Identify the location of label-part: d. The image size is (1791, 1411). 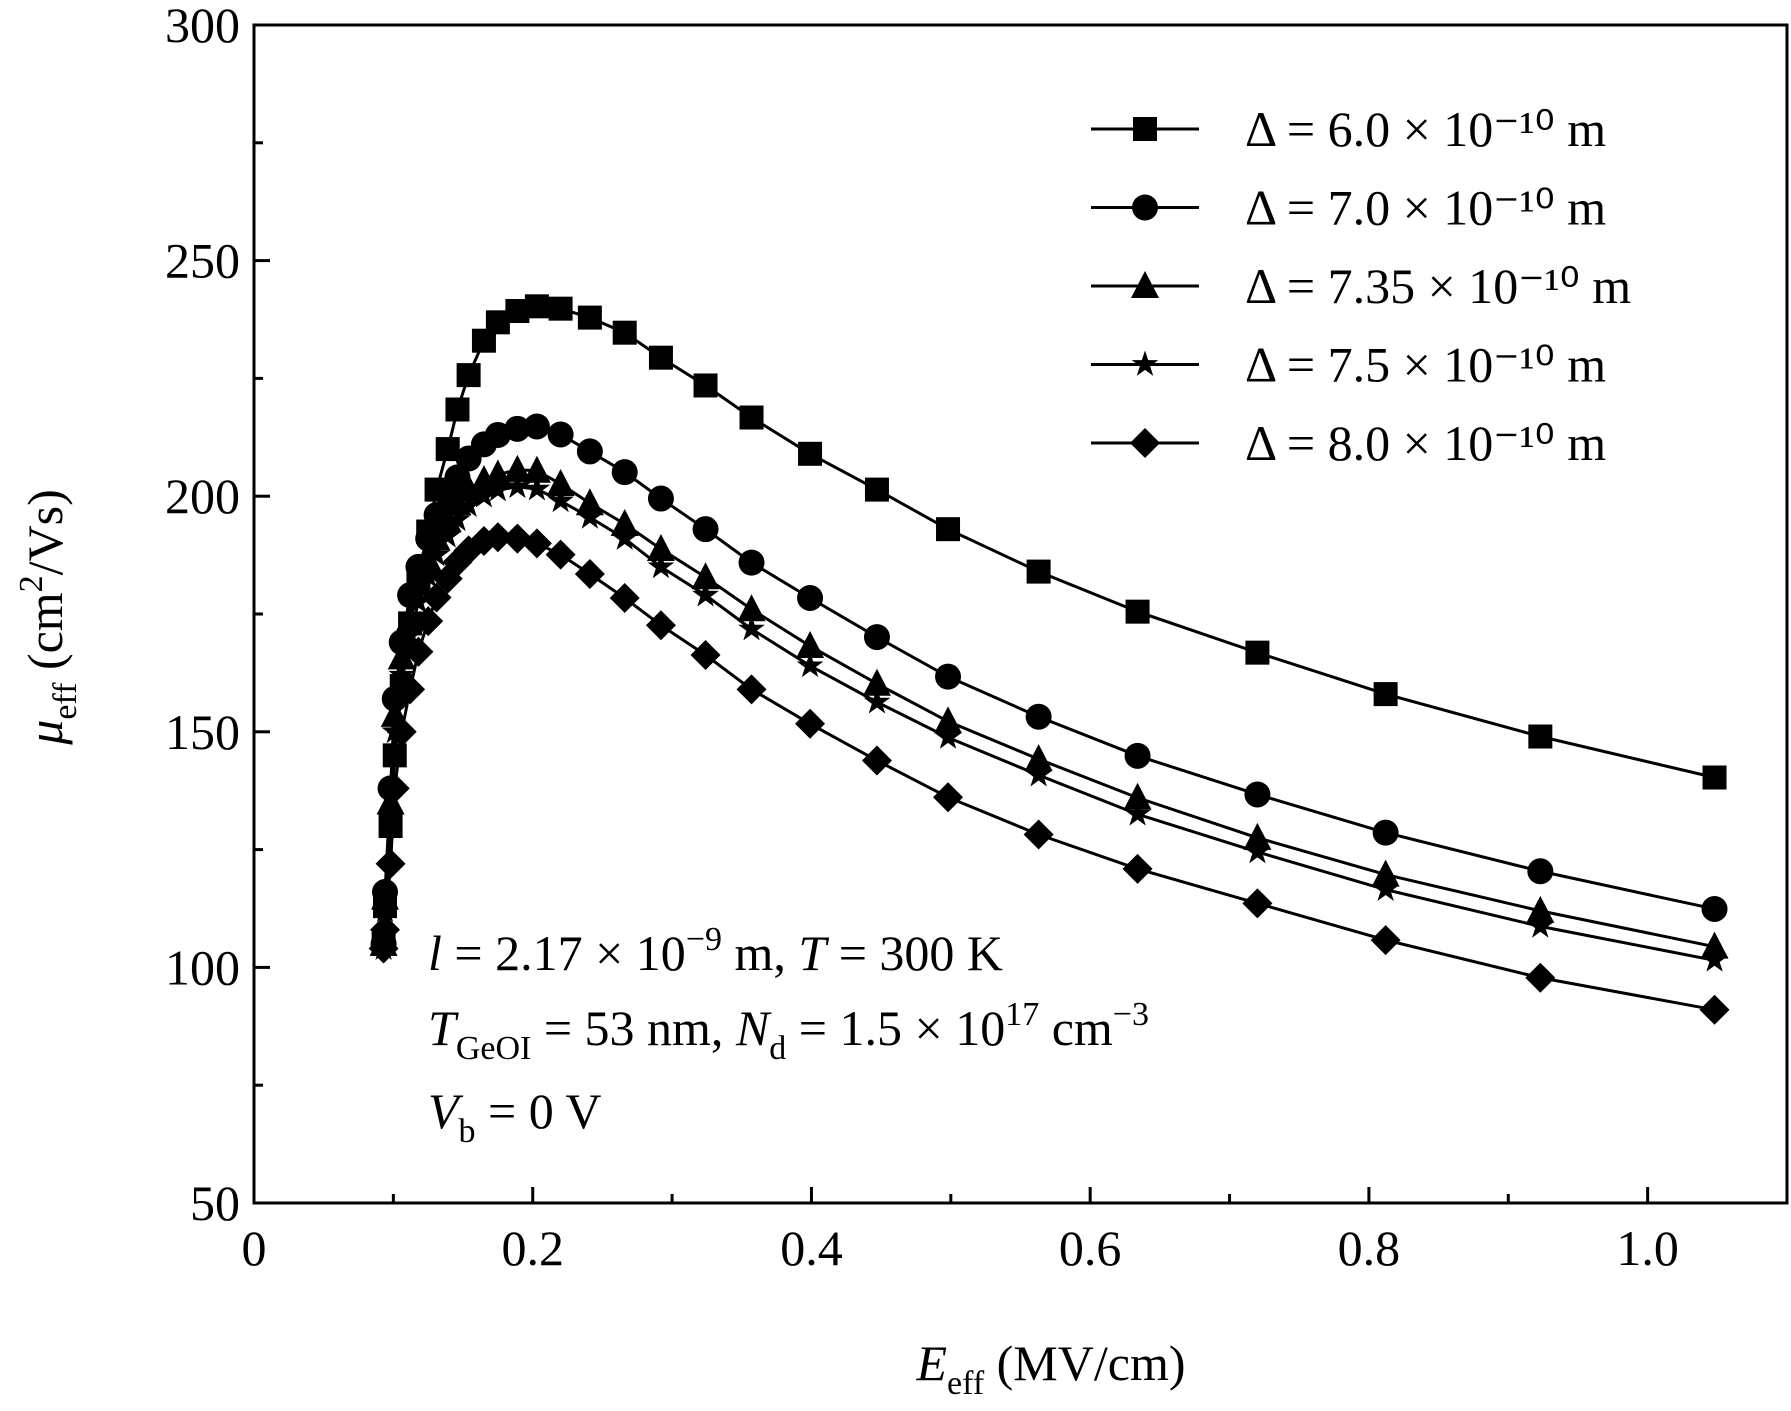
(777, 1048).